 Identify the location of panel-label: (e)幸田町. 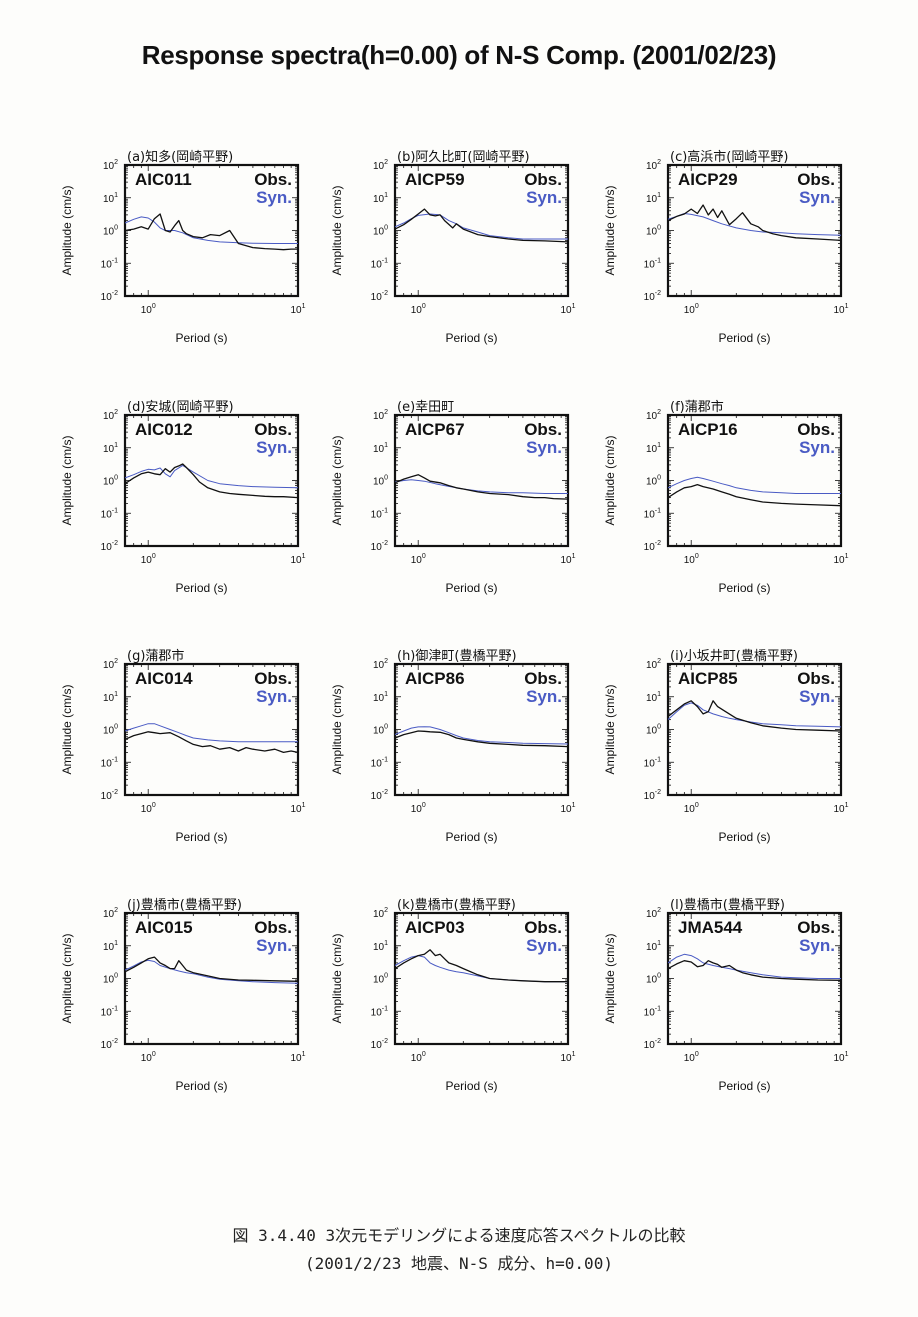
(425, 407).